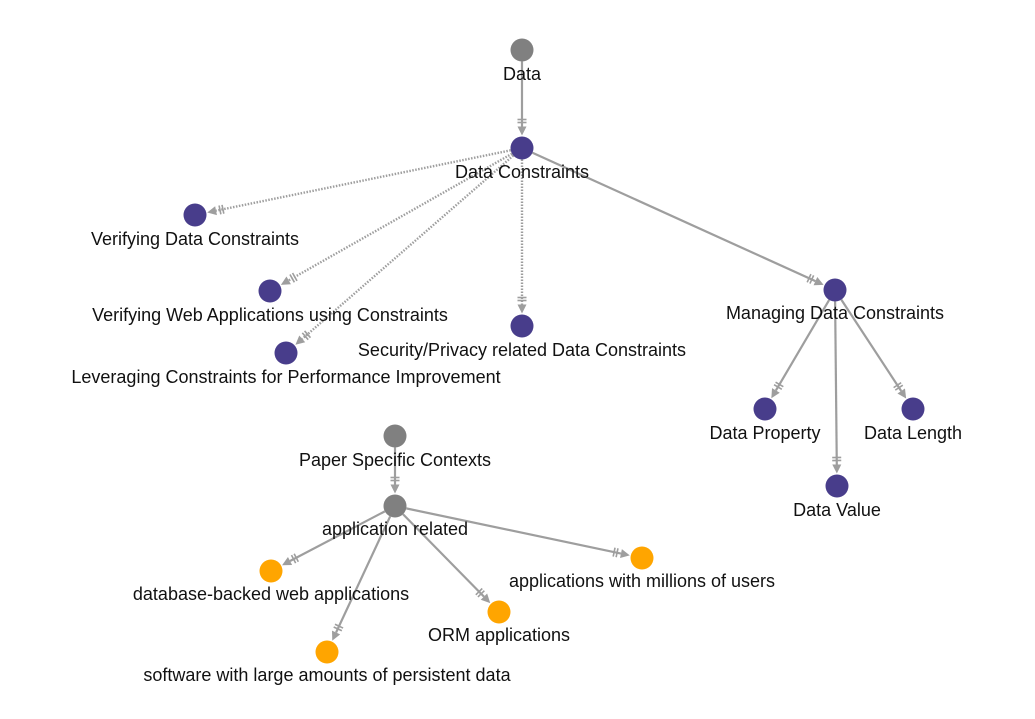 The height and width of the screenshot is (719, 1035). What do you see at coordinates (395, 506) in the screenshot?
I see `node-application-related` at bounding box center [395, 506].